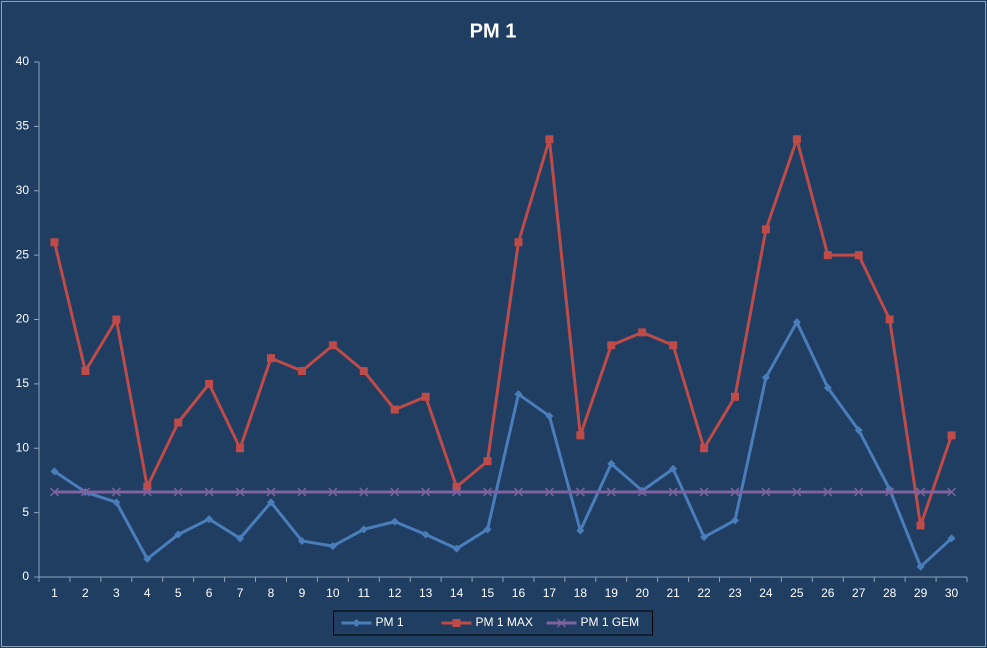  I want to click on x-tick-label: 1, so click(54, 593).